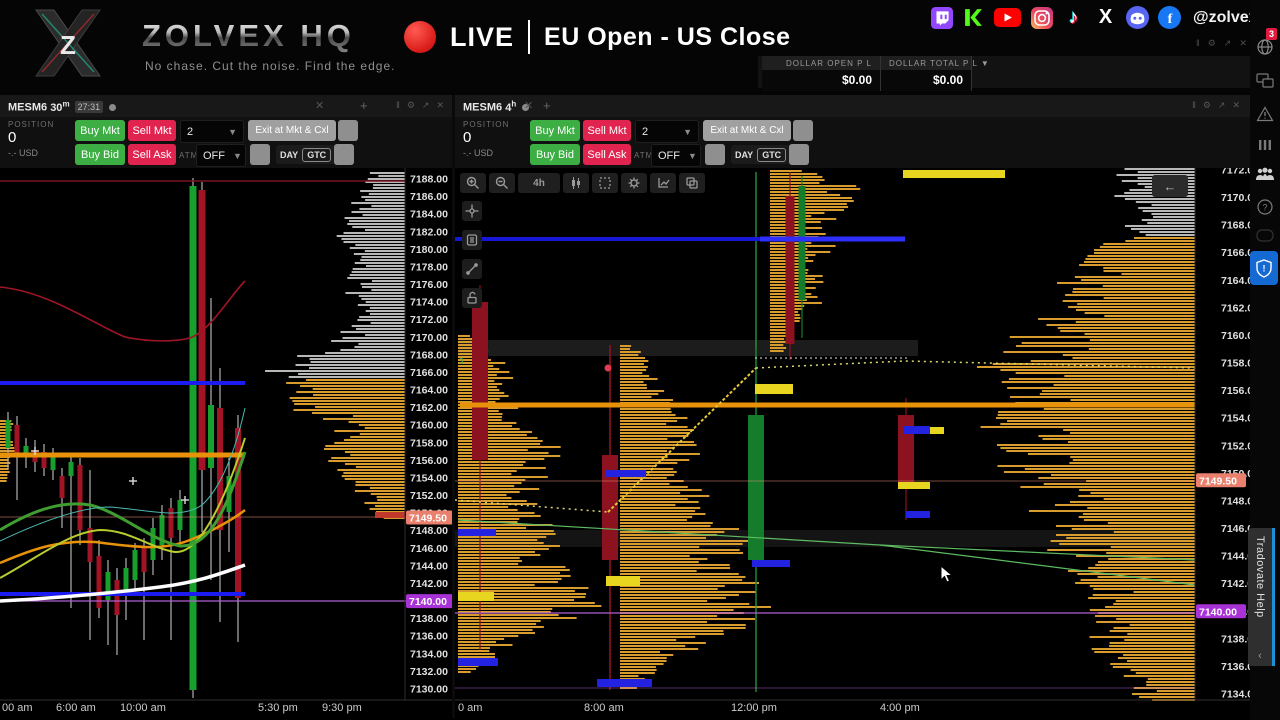 This screenshot has height=720, width=1280. Describe the element at coordinates (143, 708) in the screenshot. I see `svg-text: 10:00 am` at that location.